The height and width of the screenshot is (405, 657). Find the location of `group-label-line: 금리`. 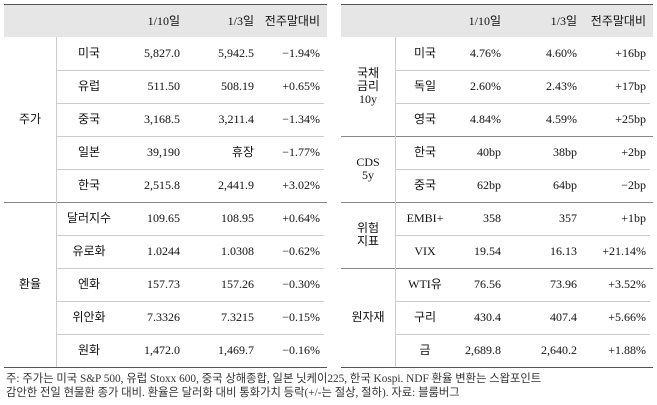

group-label-line: 금리 is located at coordinates (368, 86).